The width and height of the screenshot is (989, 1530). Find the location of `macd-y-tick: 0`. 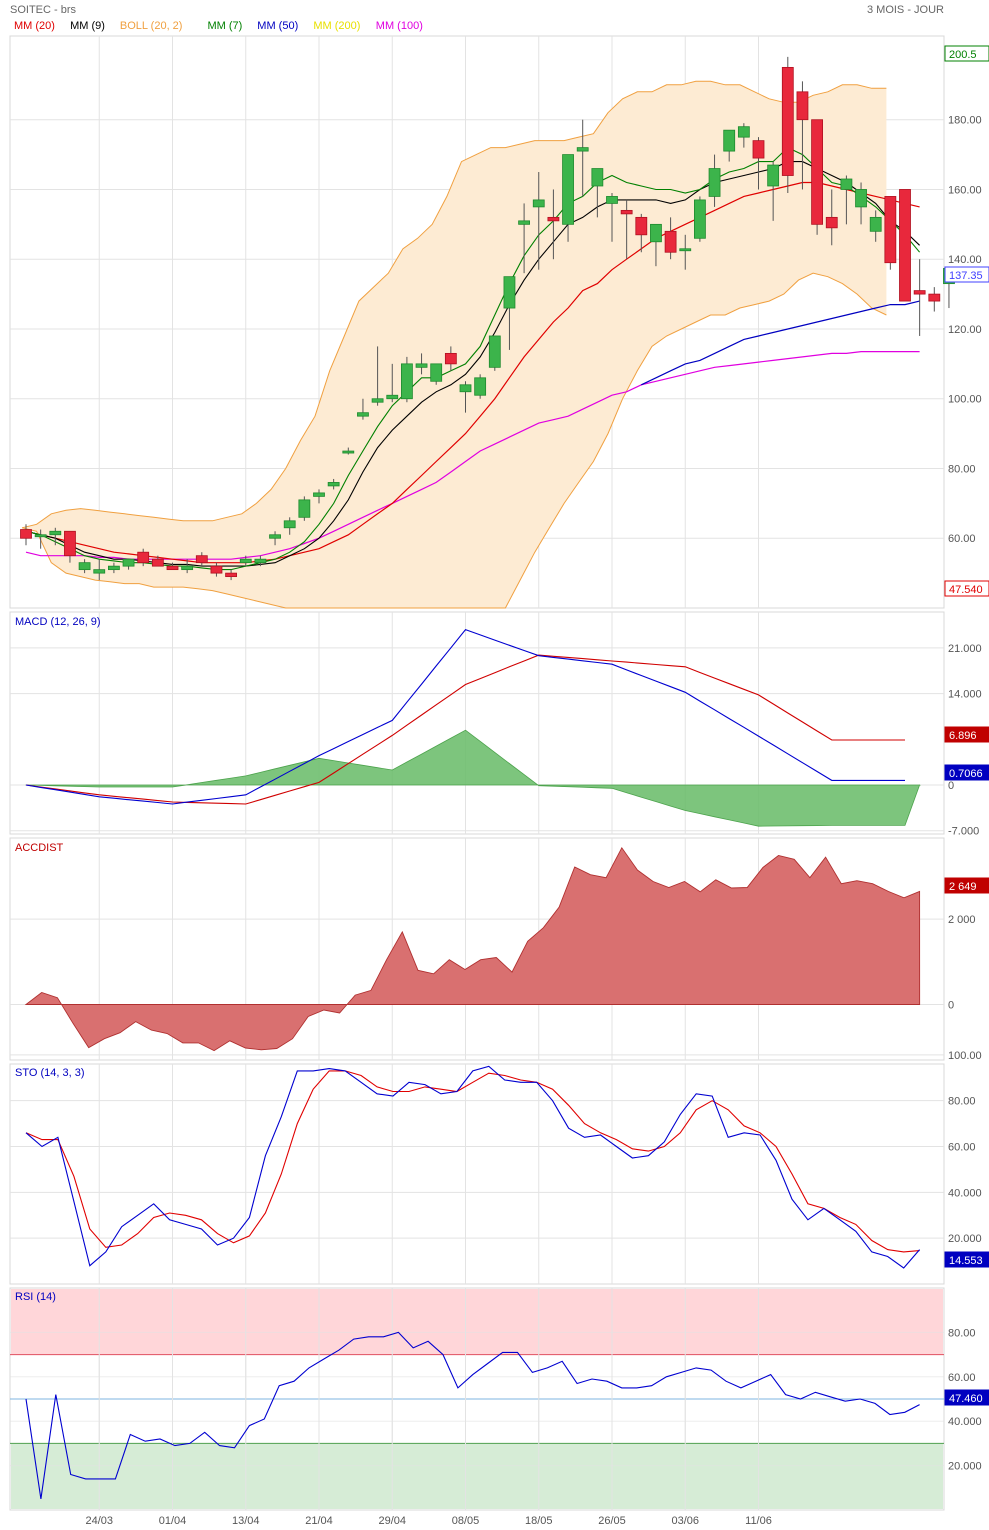

macd-y-tick: 0 is located at coordinates (951, 786).